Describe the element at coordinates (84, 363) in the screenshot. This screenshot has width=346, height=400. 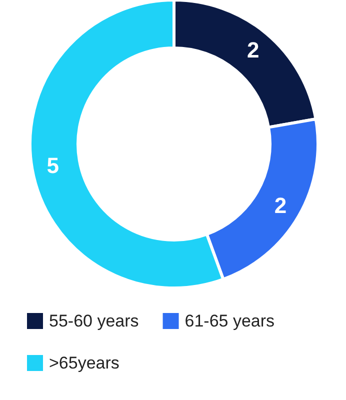
I see `legend-label: >65years` at that location.